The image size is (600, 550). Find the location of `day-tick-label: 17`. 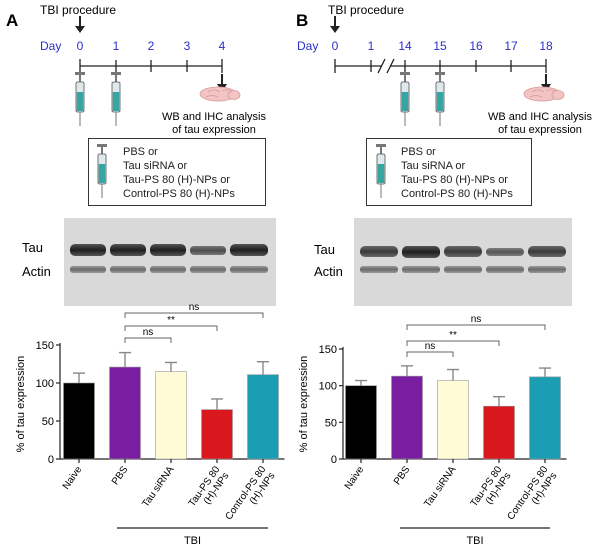

day-tick-label: 17 is located at coordinates (511, 46).